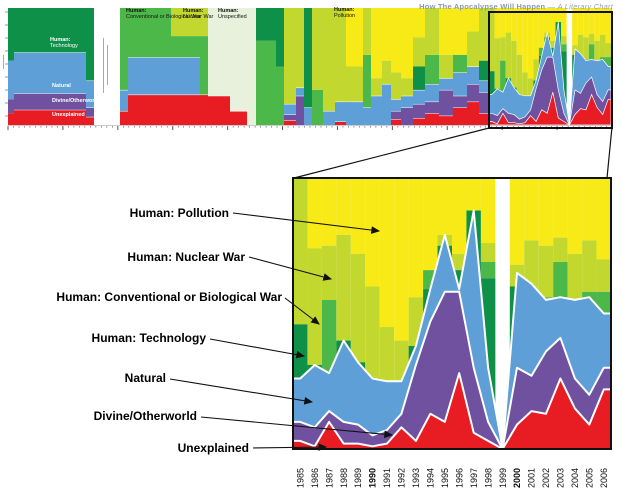 The image size is (622, 491). I want to click on detail-year-label: 2004, so click(575, 478).